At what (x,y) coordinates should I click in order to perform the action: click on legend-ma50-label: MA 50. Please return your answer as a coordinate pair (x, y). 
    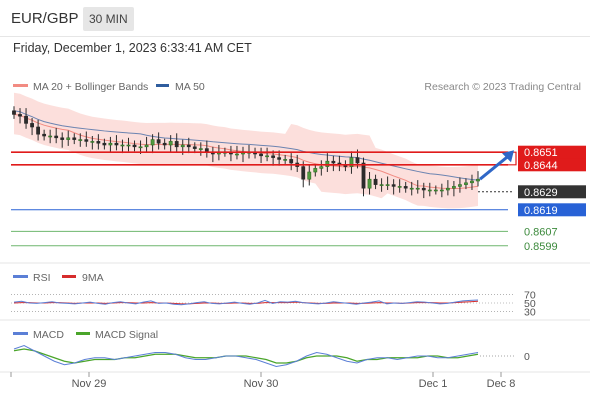
    Looking at the image, I should click on (190, 87).